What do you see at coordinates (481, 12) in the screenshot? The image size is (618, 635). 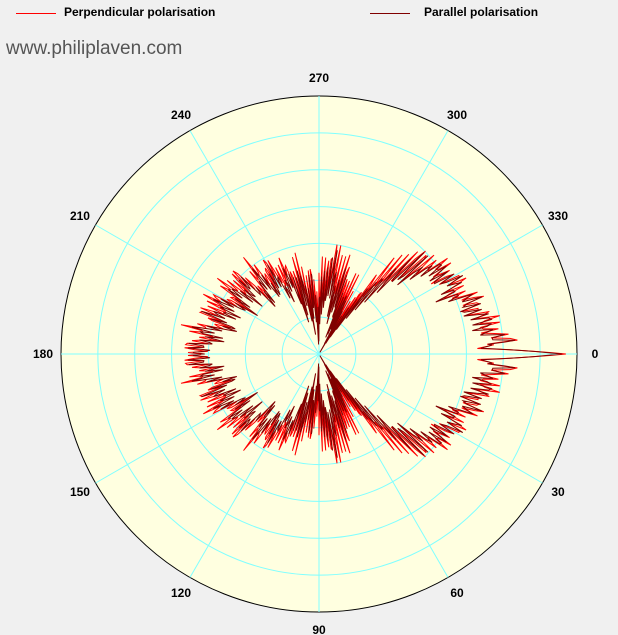 I see `legend-label-parallel: Parallel polarisation` at bounding box center [481, 12].